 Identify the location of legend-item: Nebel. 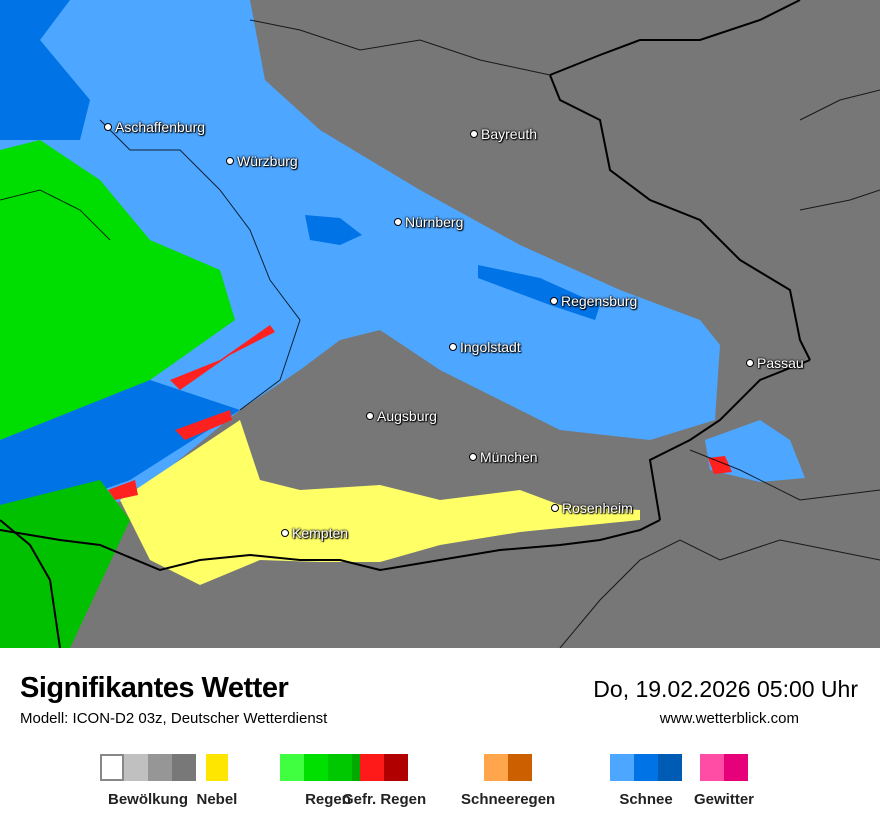
(217, 781).